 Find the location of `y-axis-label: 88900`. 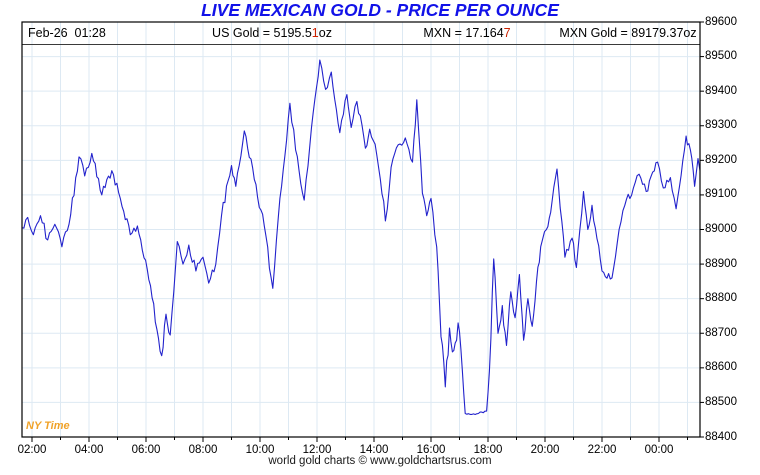

y-axis-label: 88900 is located at coordinates (721, 263).